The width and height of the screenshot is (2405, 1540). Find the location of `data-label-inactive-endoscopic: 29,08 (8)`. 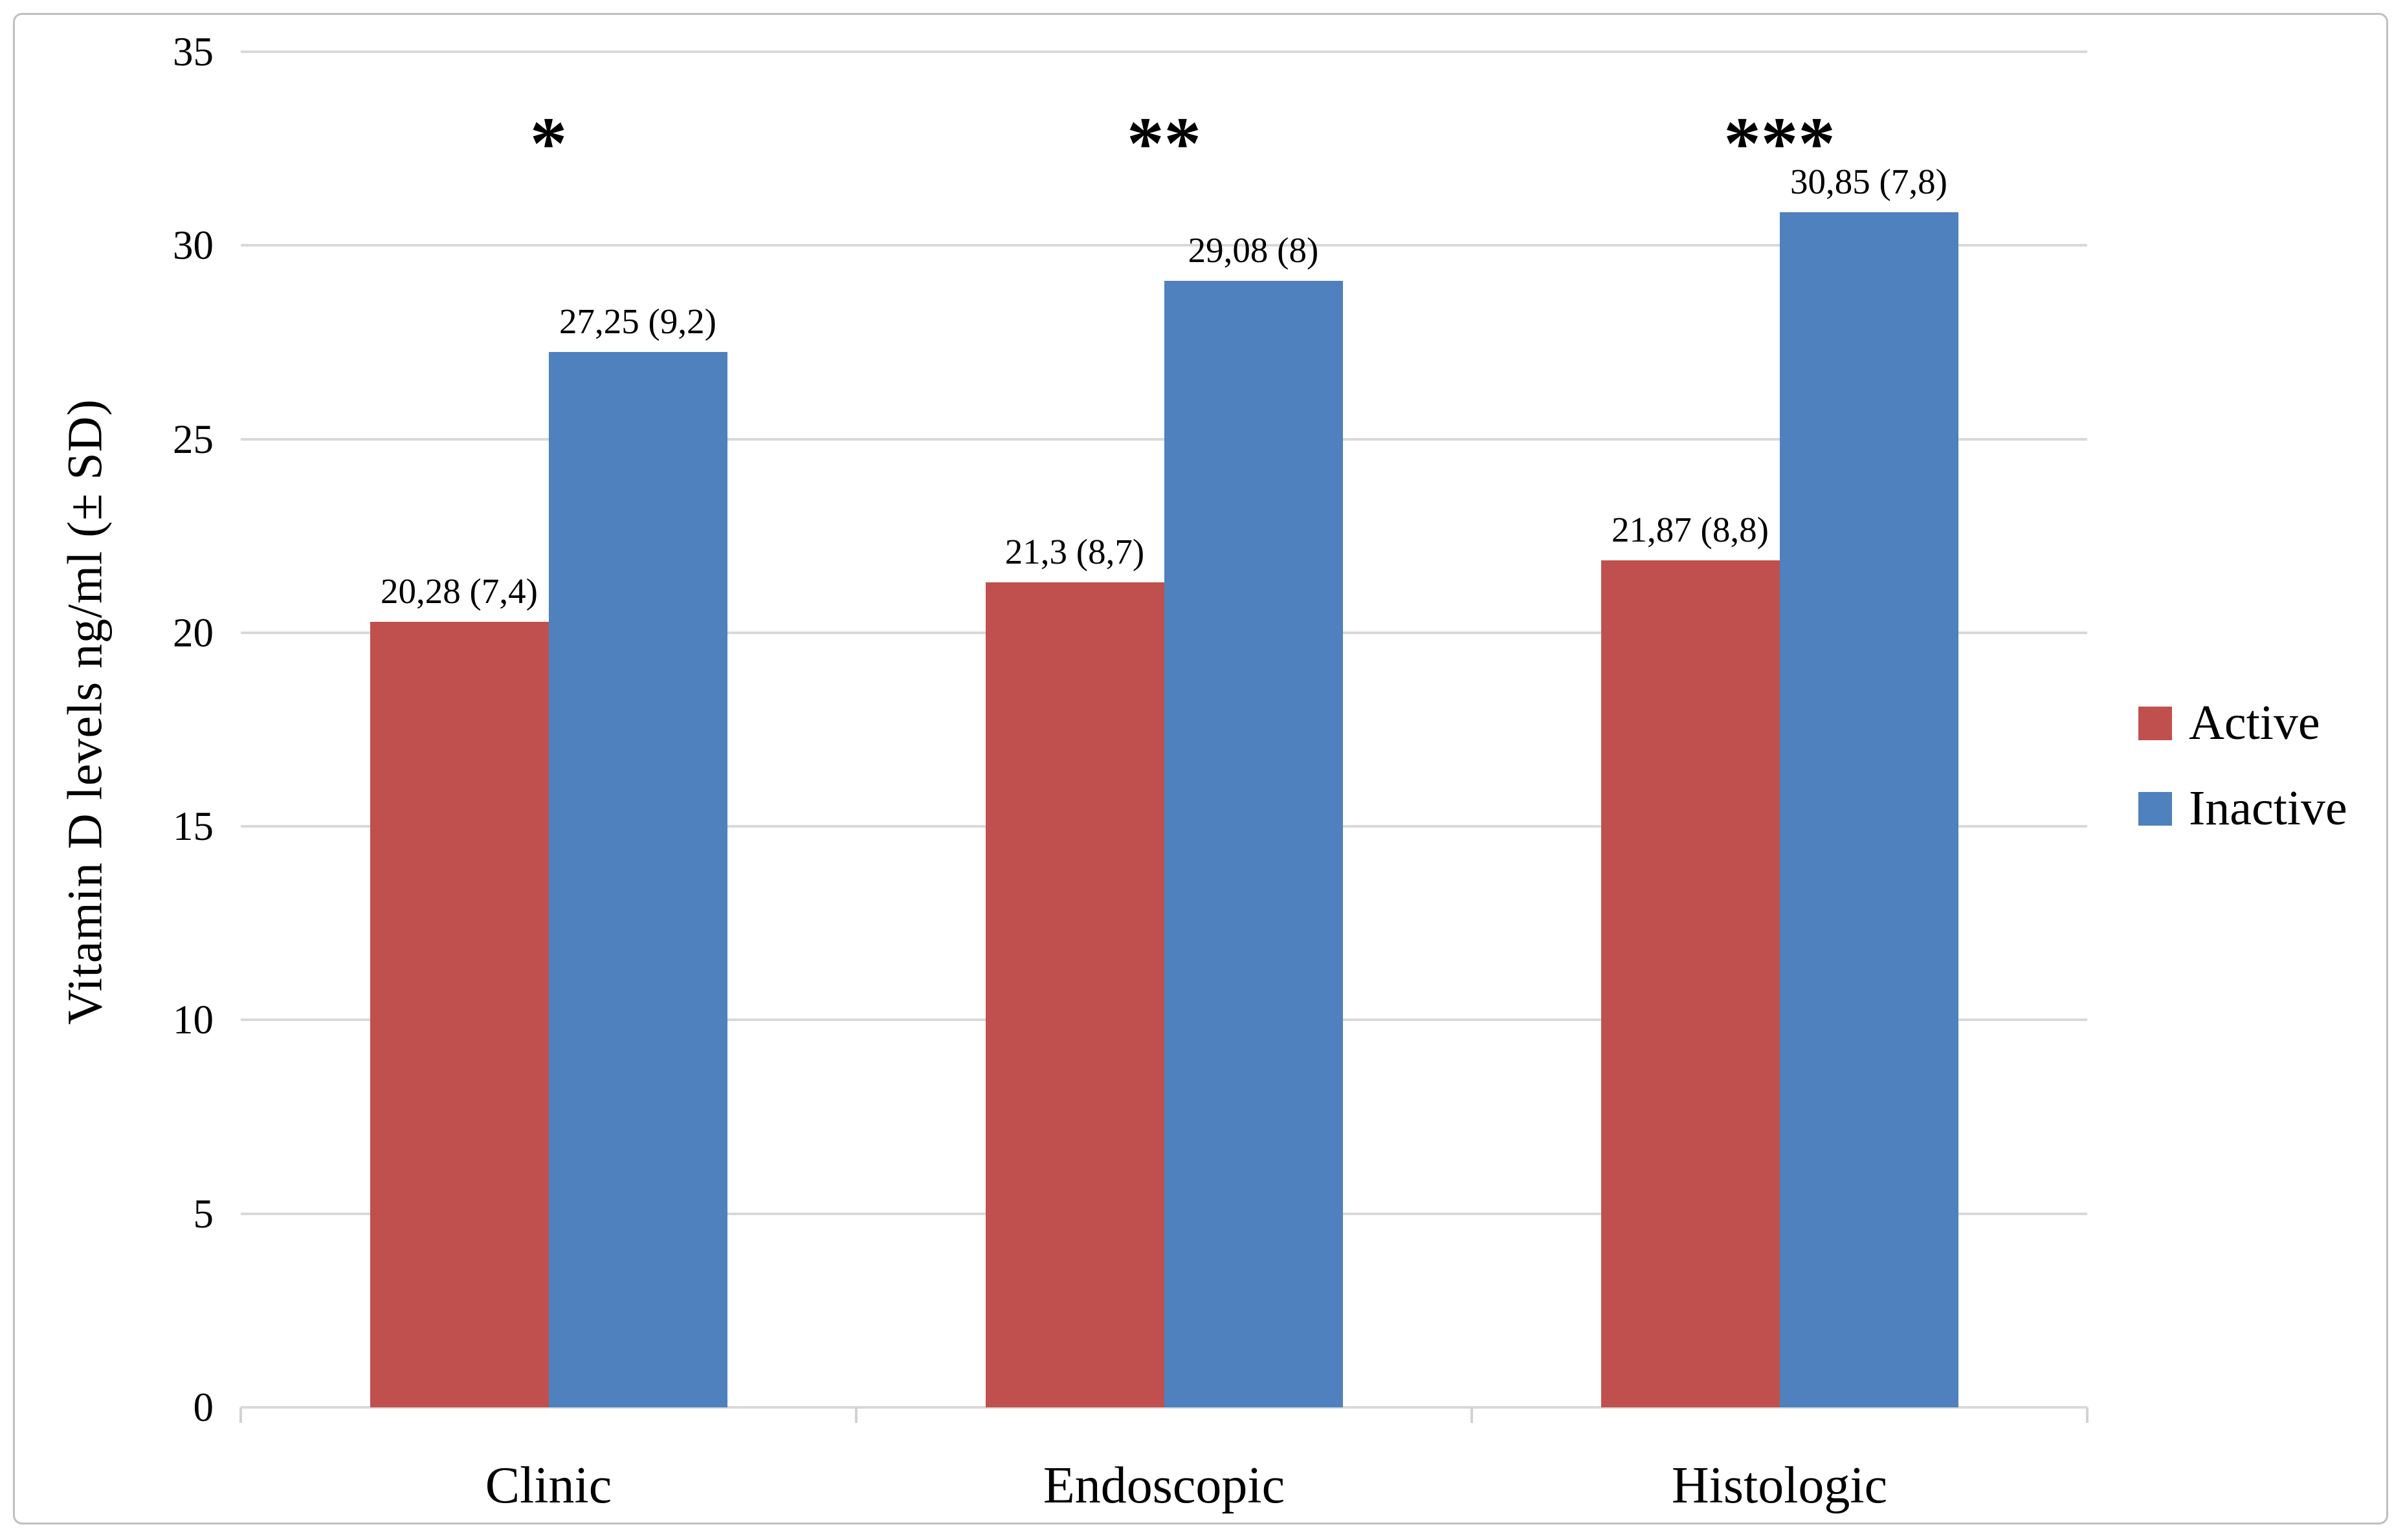

data-label-inactive-endoscopic: 29,08 (8) is located at coordinates (1253, 250).